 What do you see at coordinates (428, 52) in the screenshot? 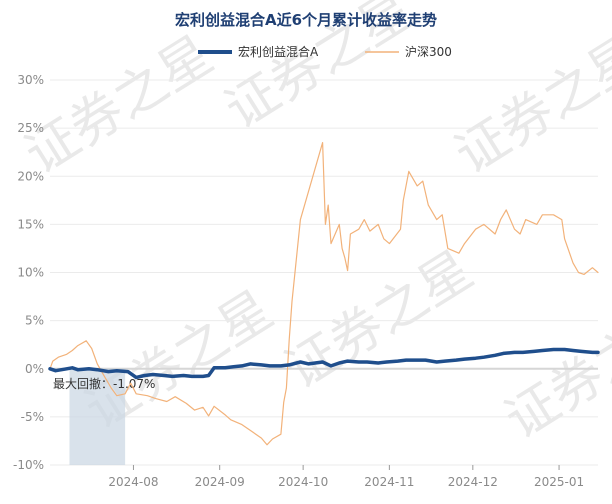
I see `legend-label: 沪深300` at bounding box center [428, 52].